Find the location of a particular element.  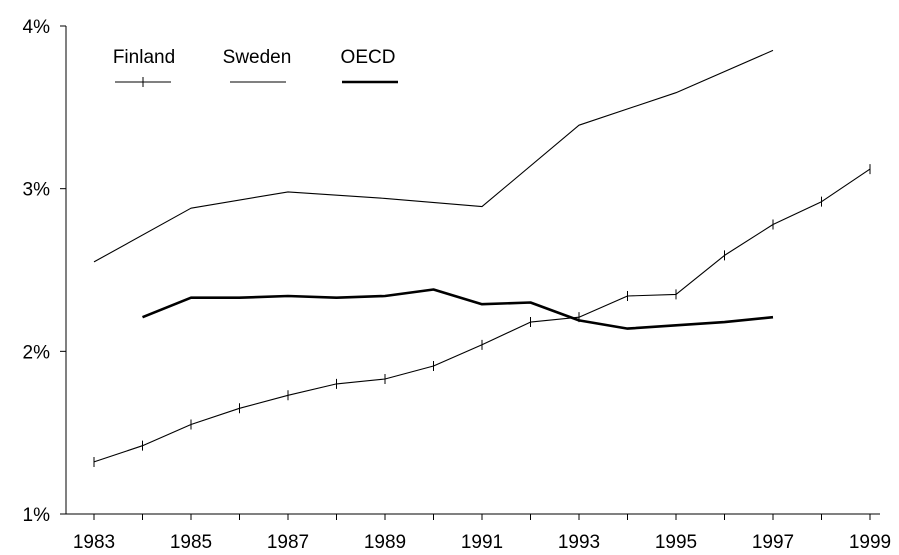

series-oecd is located at coordinates (458, 309).